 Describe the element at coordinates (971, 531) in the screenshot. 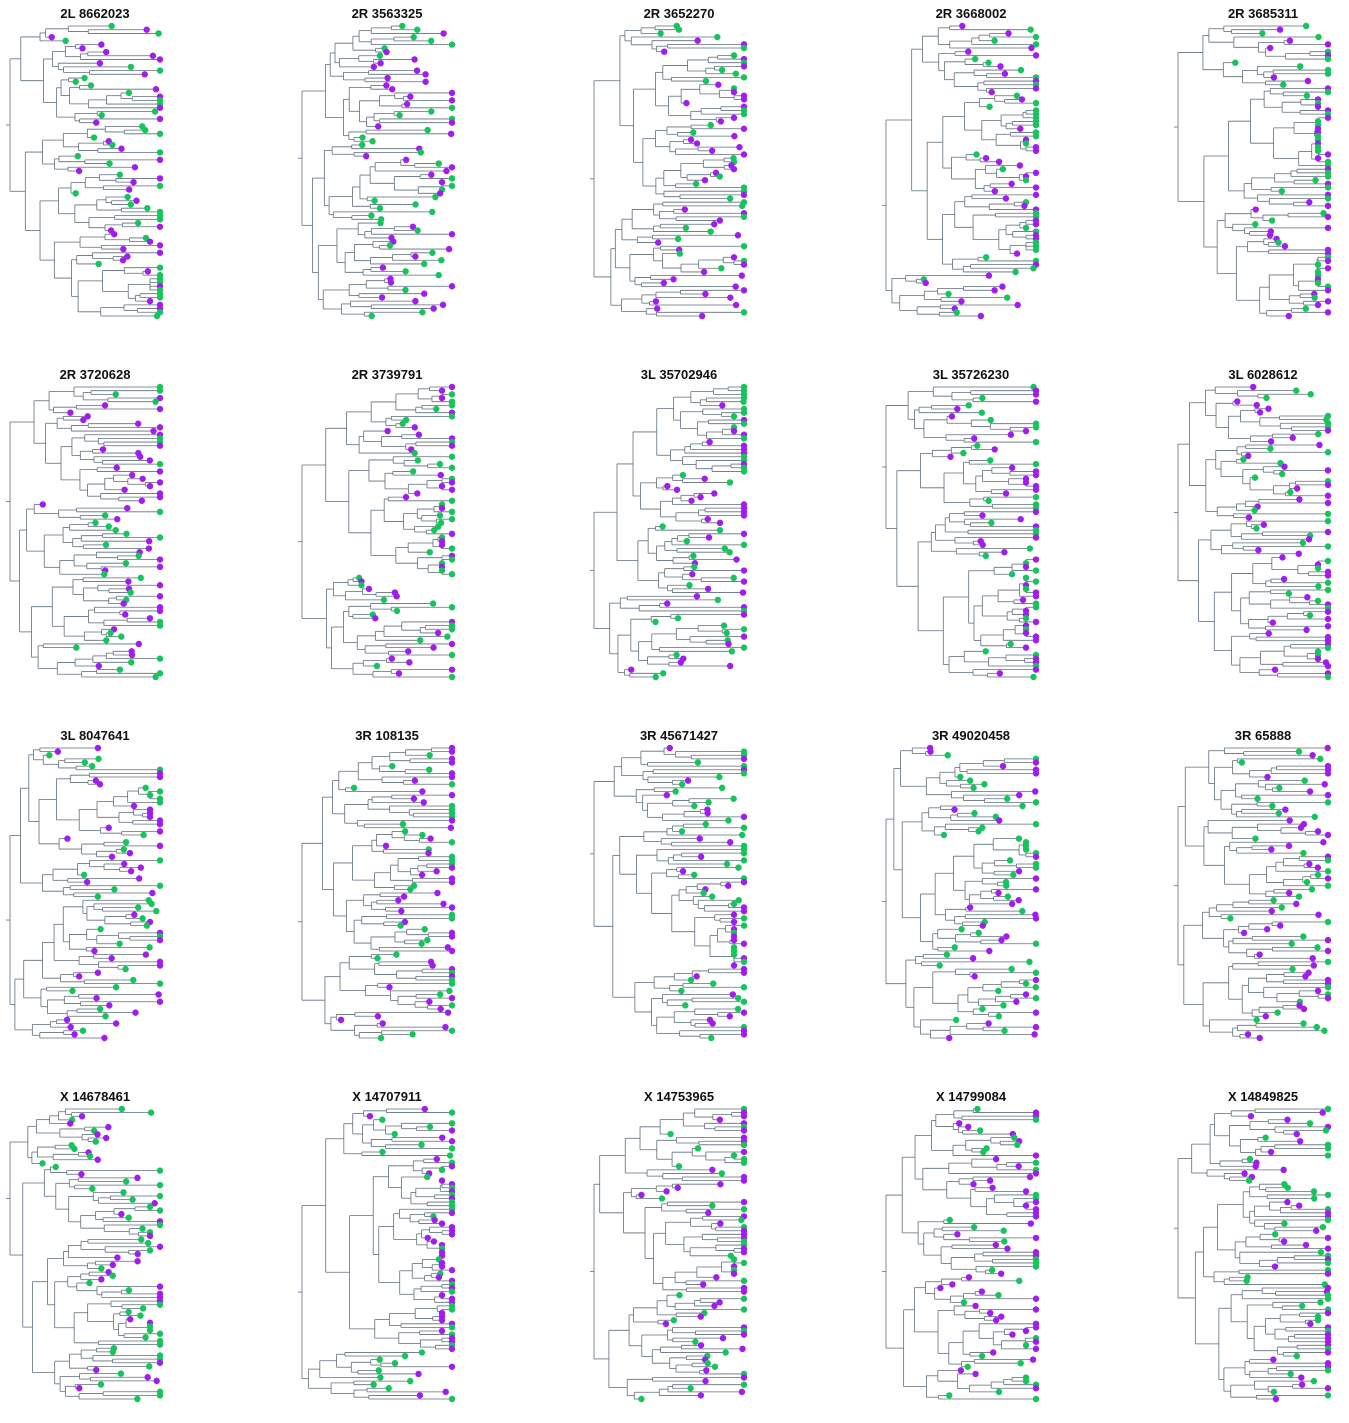

I see `tree-panel: 3L 35726230` at that location.